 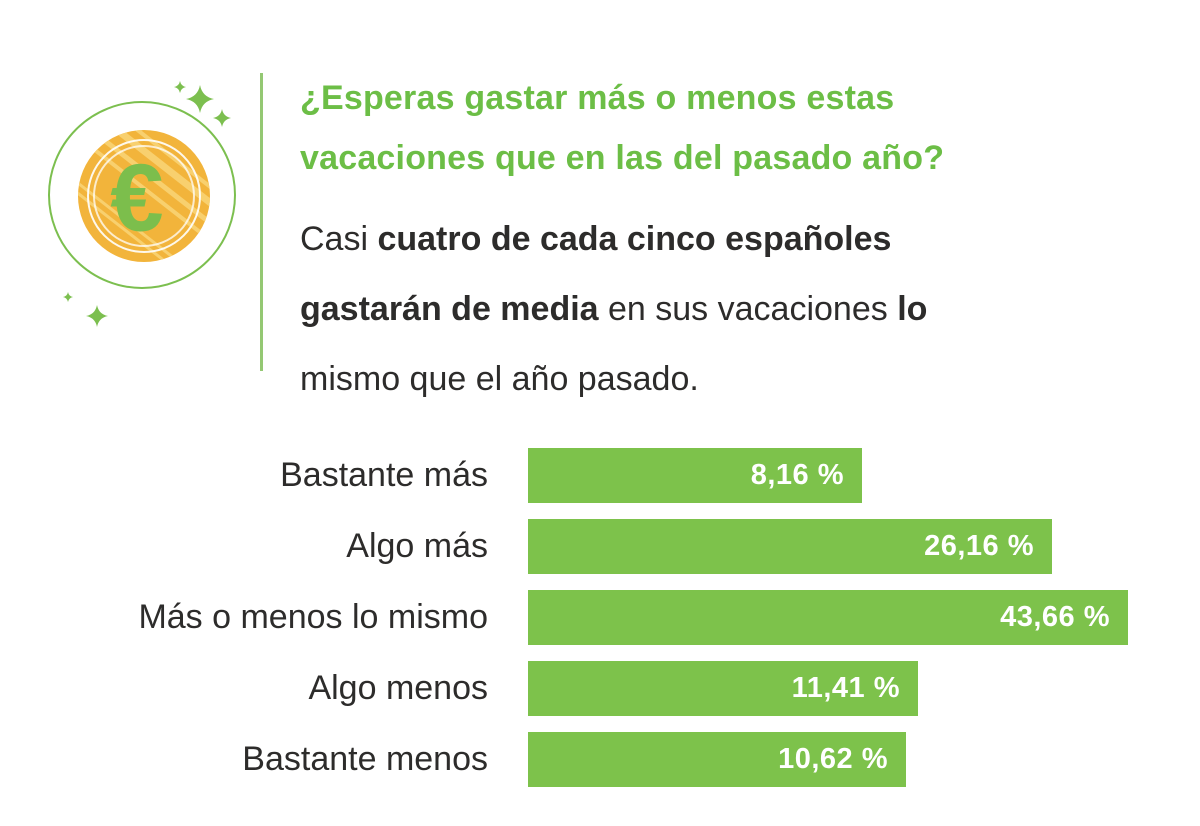 I want to click on chart-row: Bastante menos 10,62 %, so click(x=600, y=759).